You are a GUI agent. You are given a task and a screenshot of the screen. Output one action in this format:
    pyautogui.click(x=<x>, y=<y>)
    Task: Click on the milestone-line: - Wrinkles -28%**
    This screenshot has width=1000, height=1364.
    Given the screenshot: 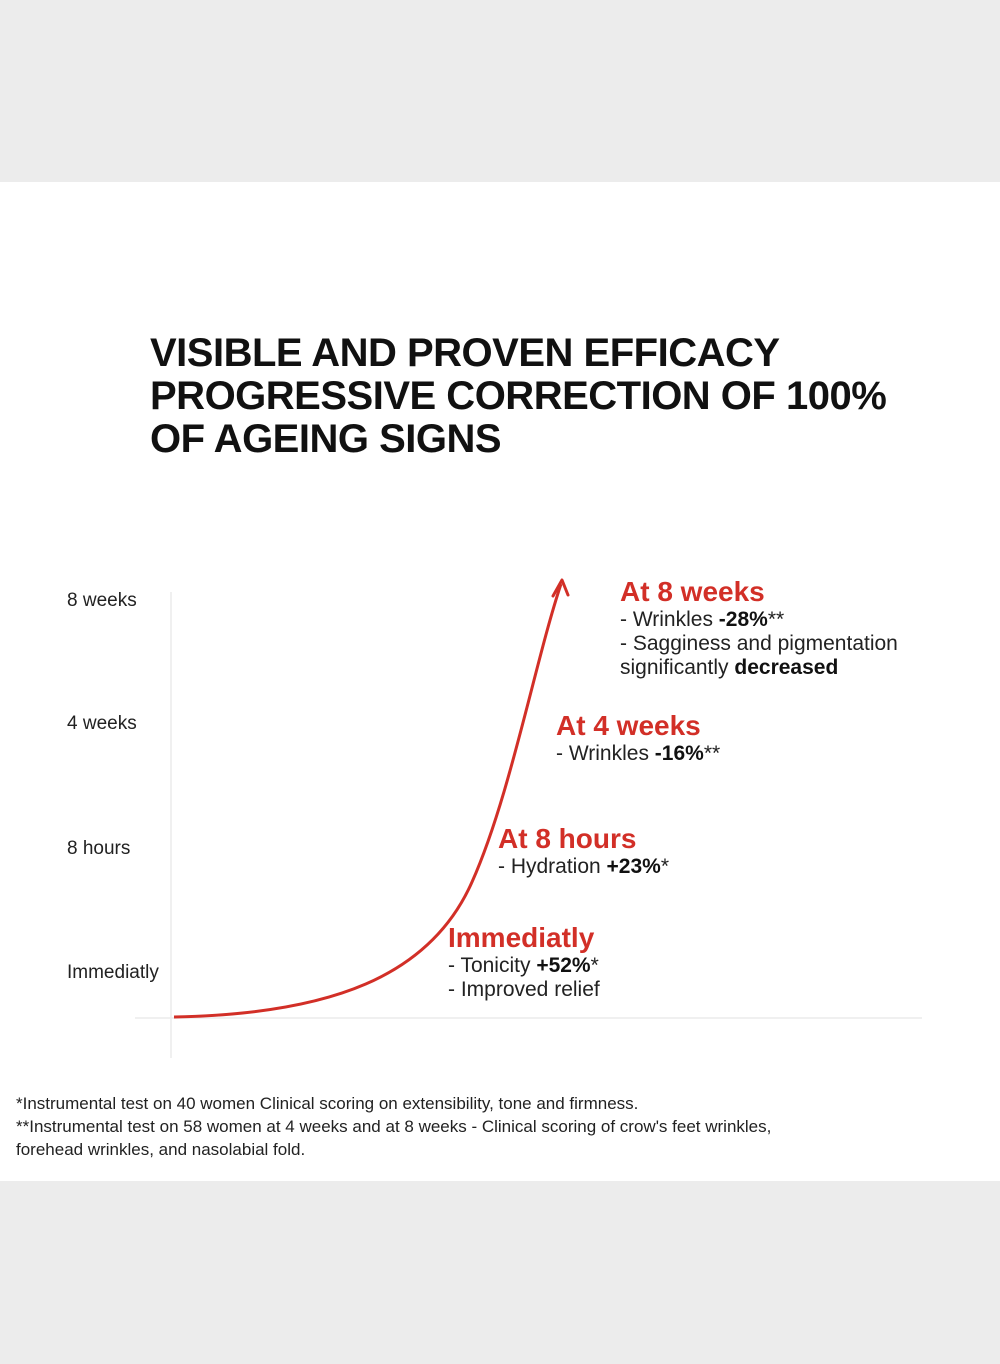 What is the action you would take?
    pyautogui.click(x=702, y=619)
    